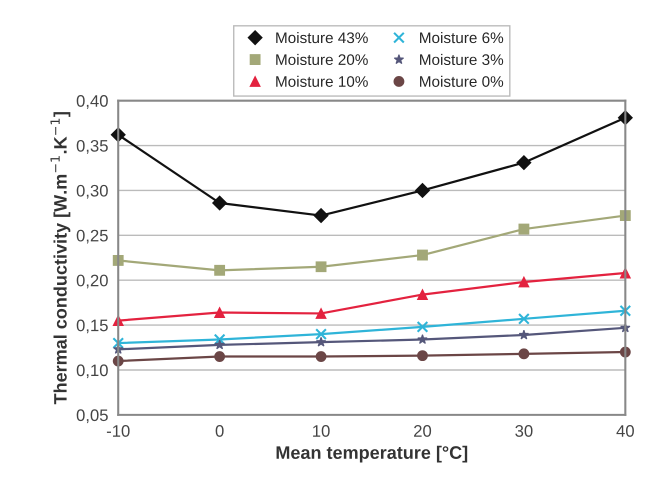 This screenshot has height=491, width=646. What do you see at coordinates (423, 431) in the screenshot?
I see `x-tick-label: 20` at bounding box center [423, 431].